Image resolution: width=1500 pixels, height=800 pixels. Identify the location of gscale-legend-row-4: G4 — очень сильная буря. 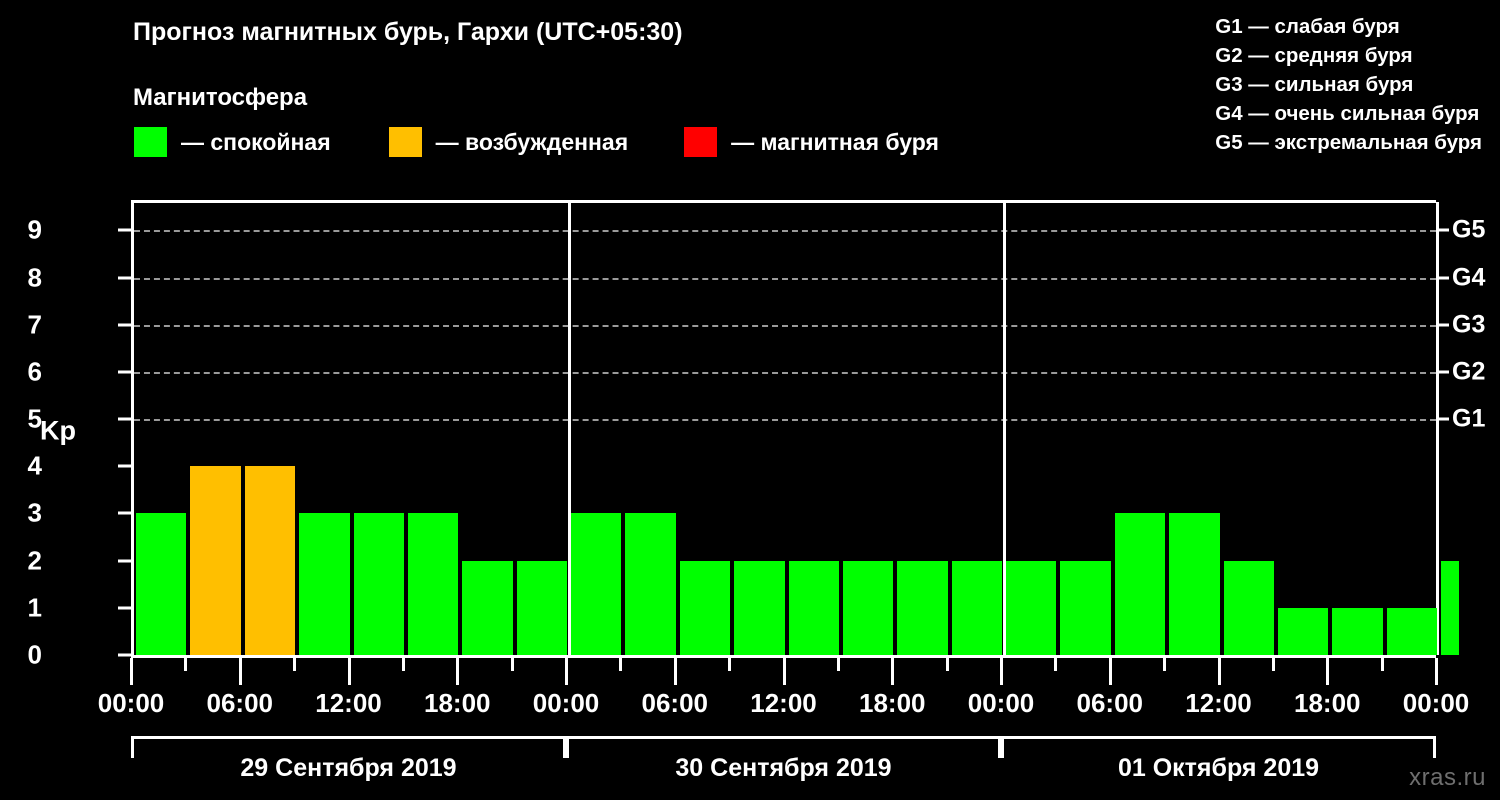
(1347, 113).